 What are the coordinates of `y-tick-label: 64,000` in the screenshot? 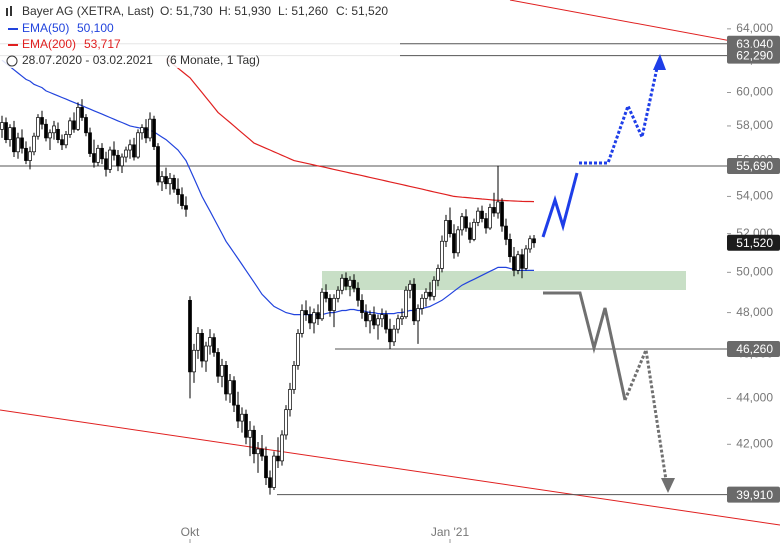 It's located at (754, 28).